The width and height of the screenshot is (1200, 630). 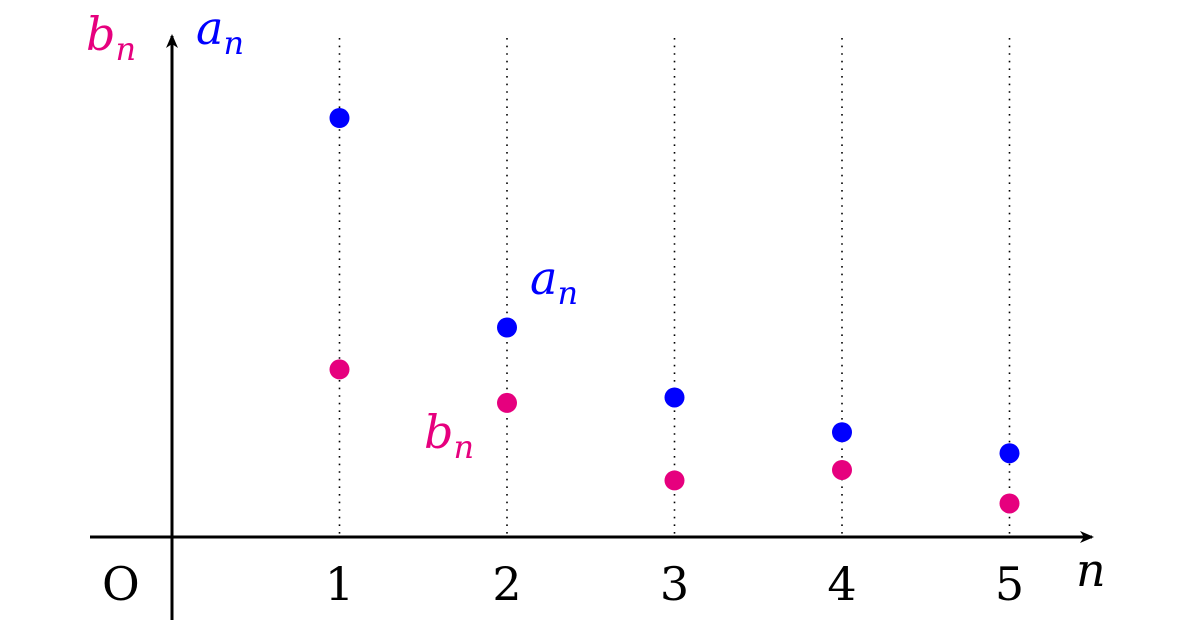 What do you see at coordinates (121, 584) in the screenshot?
I see `origin-label: O` at bounding box center [121, 584].